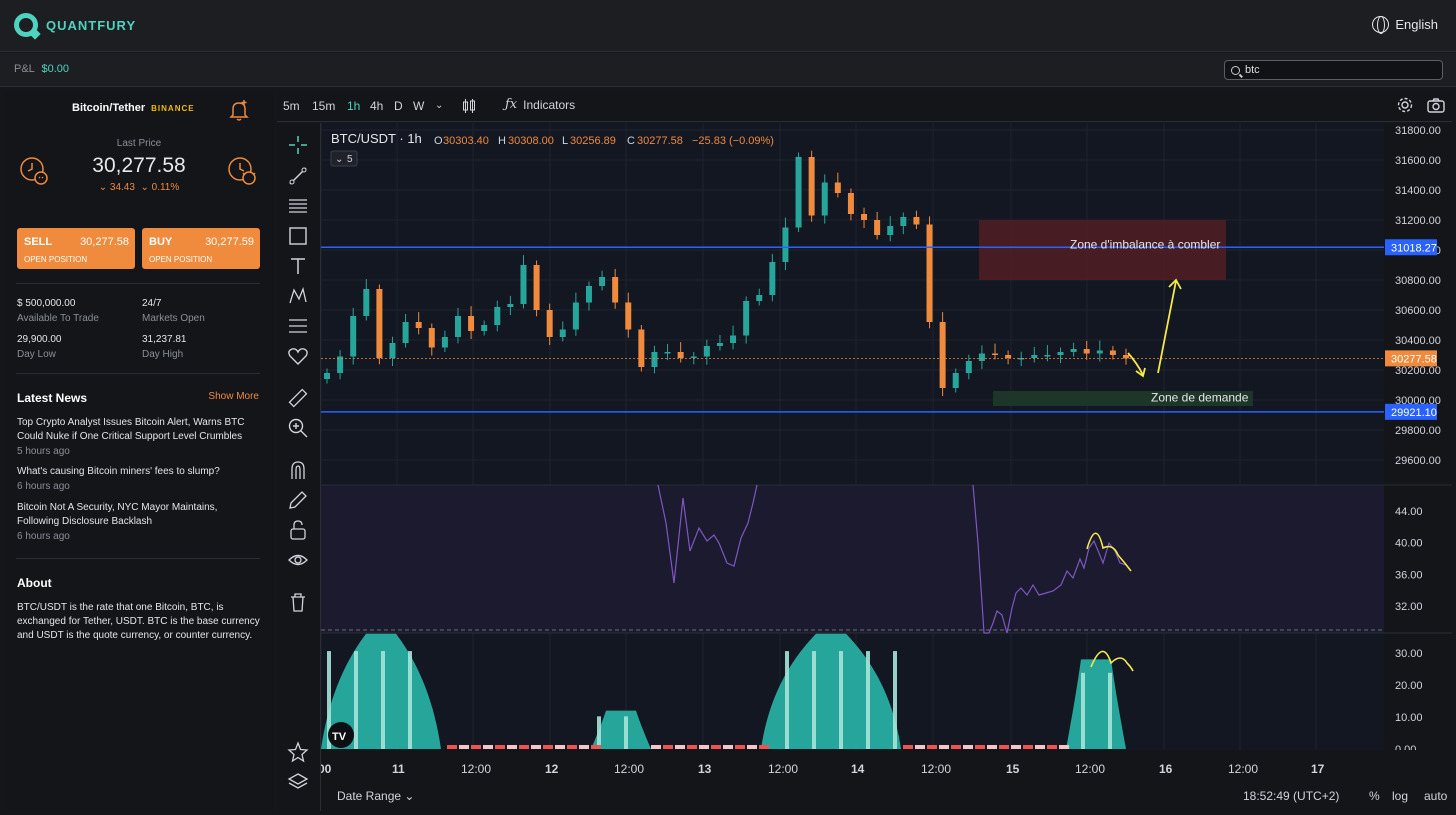 The image size is (1456, 815). I want to click on heart-icon, so click(298, 356).